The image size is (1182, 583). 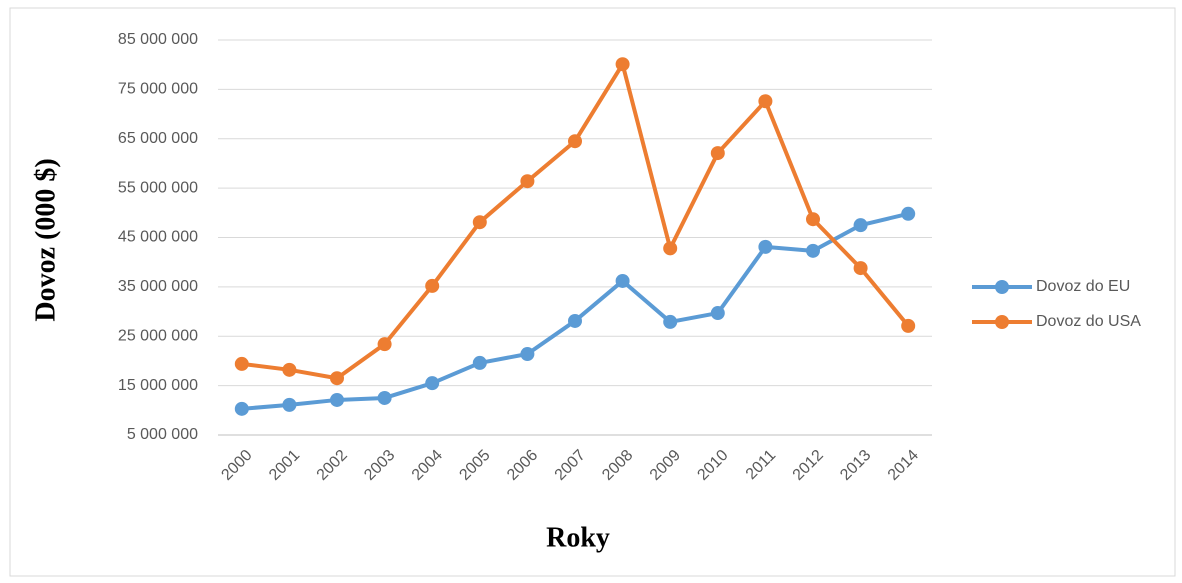 What do you see at coordinates (158, 39) in the screenshot?
I see `y-tick-label: 85 000 000` at bounding box center [158, 39].